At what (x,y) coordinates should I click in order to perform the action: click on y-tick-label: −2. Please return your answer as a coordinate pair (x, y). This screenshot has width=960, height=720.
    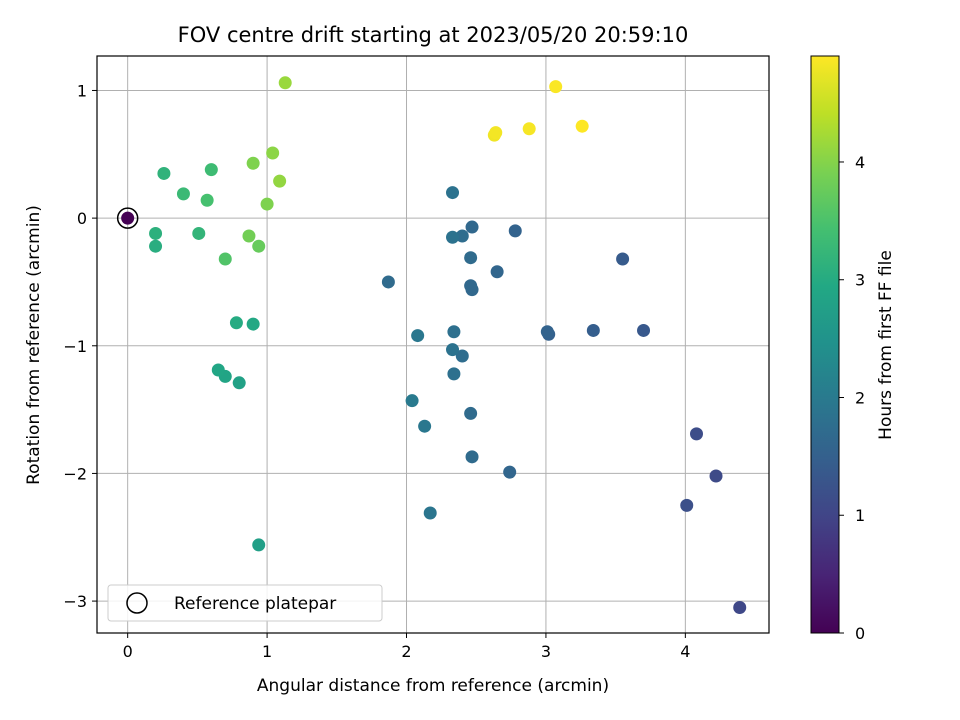
    Looking at the image, I should click on (75, 473).